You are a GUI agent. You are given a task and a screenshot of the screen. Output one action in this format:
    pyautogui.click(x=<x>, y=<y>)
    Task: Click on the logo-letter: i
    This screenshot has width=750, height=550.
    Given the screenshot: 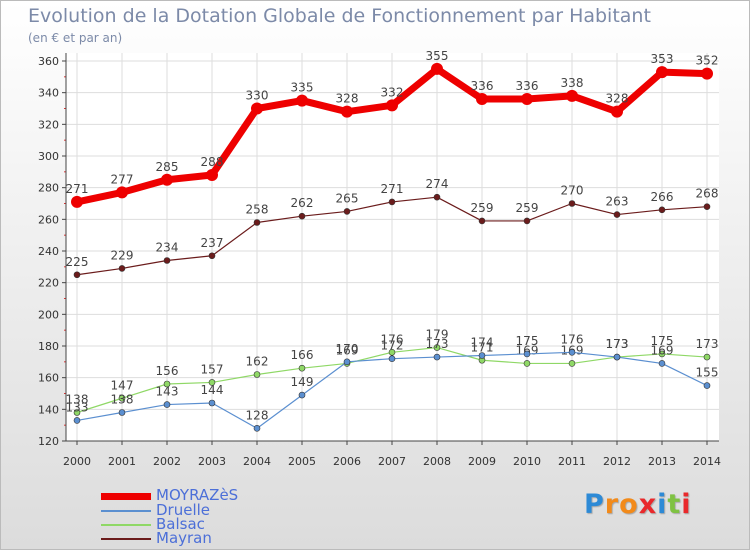 What is the action you would take?
    pyautogui.click(x=662, y=504)
    